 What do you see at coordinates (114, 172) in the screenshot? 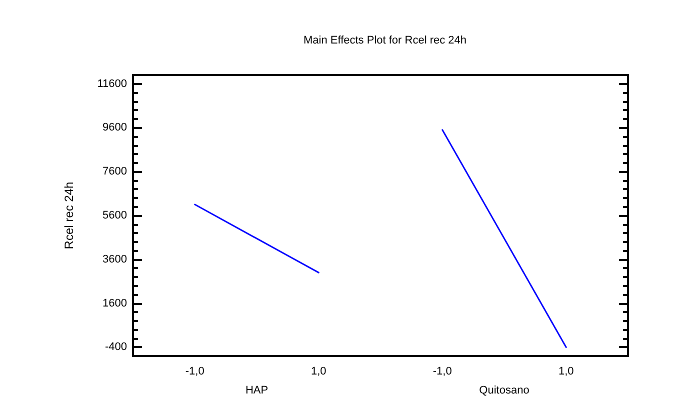
I see `y-tick-label: 7600` at bounding box center [114, 172].